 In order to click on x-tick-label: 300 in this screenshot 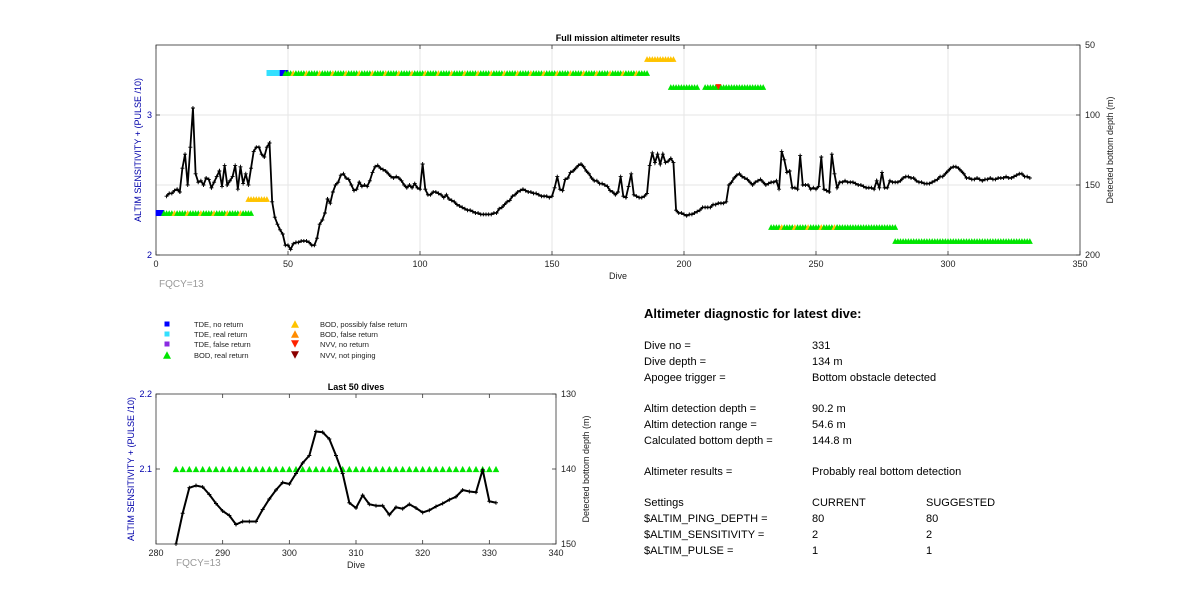, I will do `click(947, 264)`.